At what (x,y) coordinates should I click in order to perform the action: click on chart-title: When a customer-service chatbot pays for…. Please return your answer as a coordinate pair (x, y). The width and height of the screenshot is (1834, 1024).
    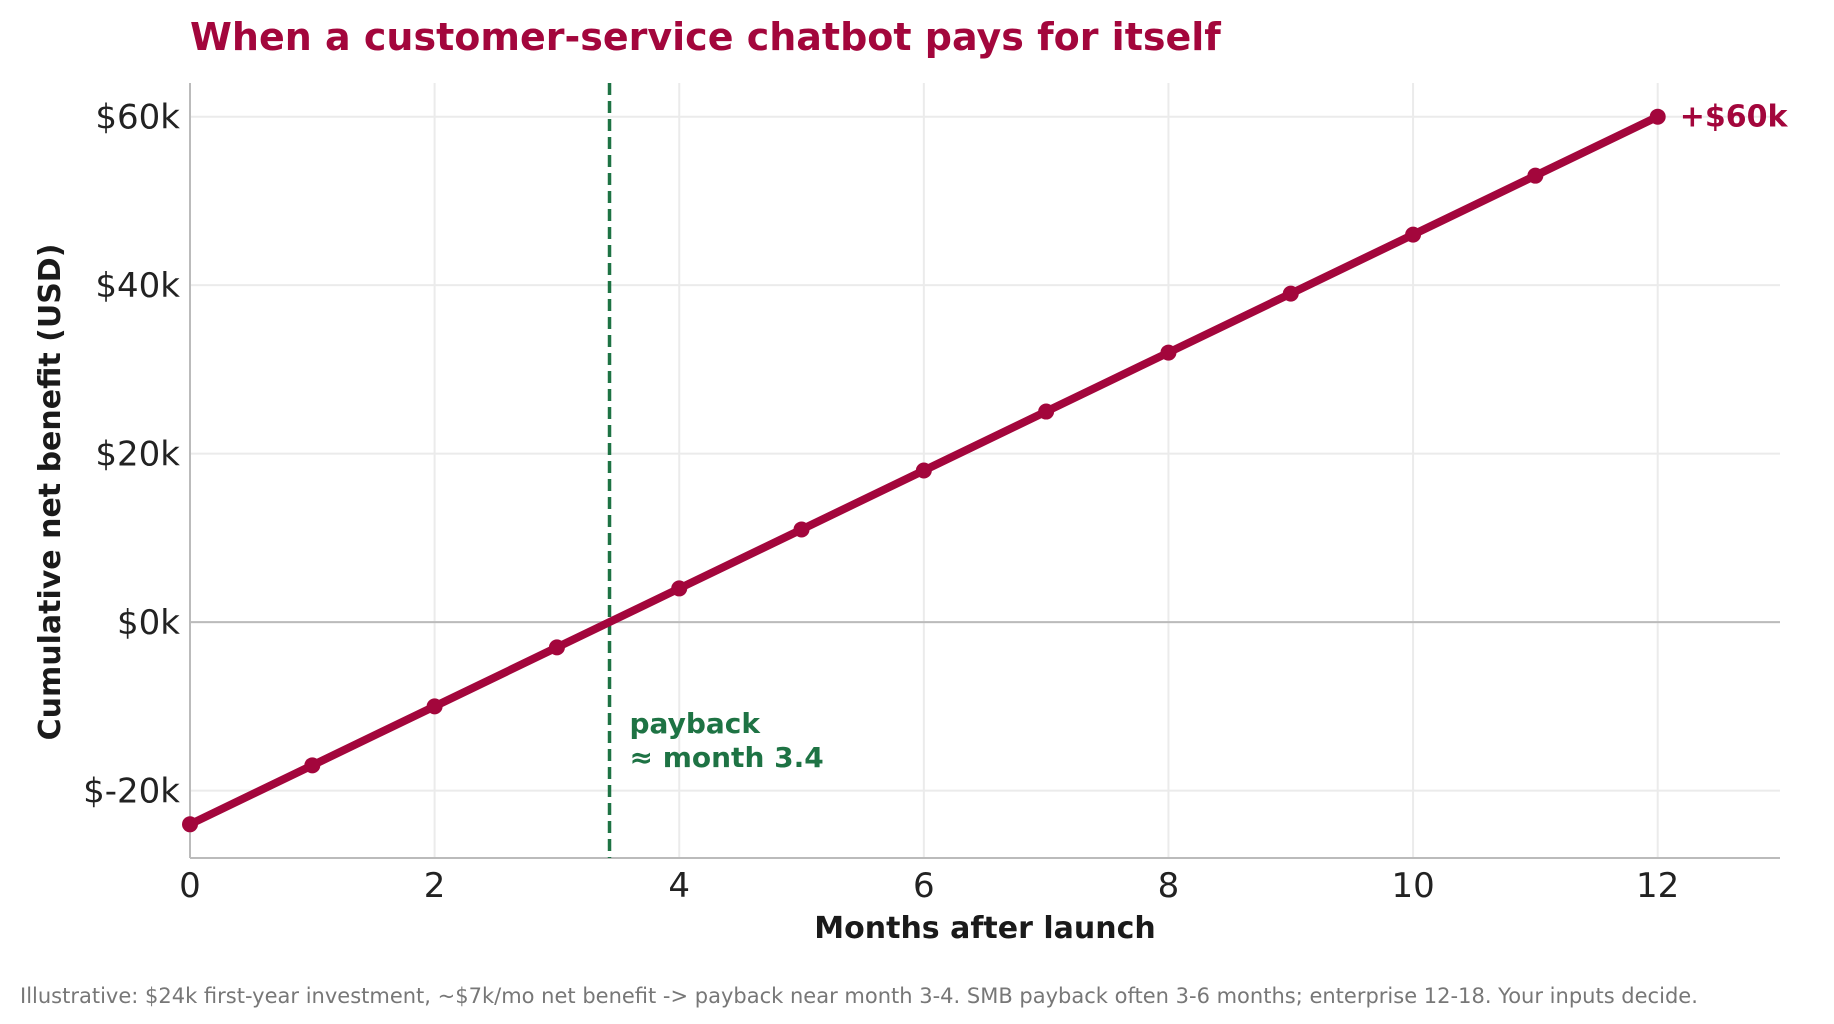
    Looking at the image, I should click on (705, 37).